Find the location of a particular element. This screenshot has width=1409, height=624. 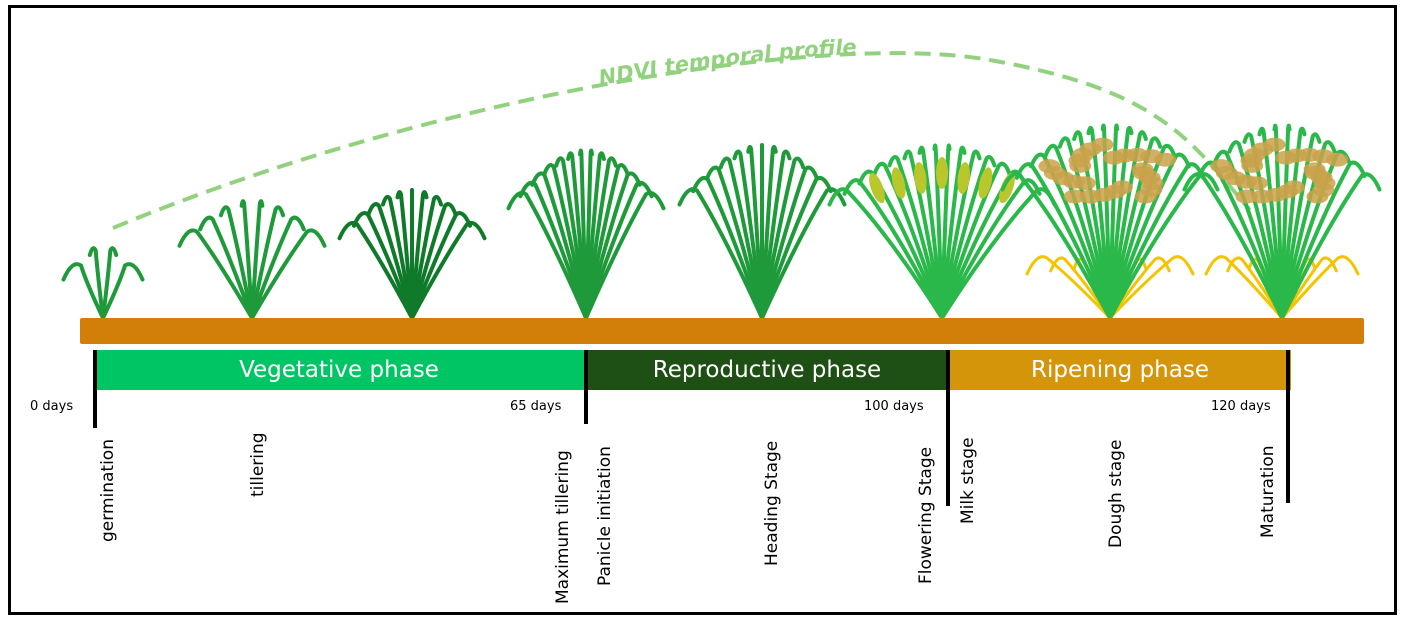

day-label-0: 0 days is located at coordinates (52, 406).